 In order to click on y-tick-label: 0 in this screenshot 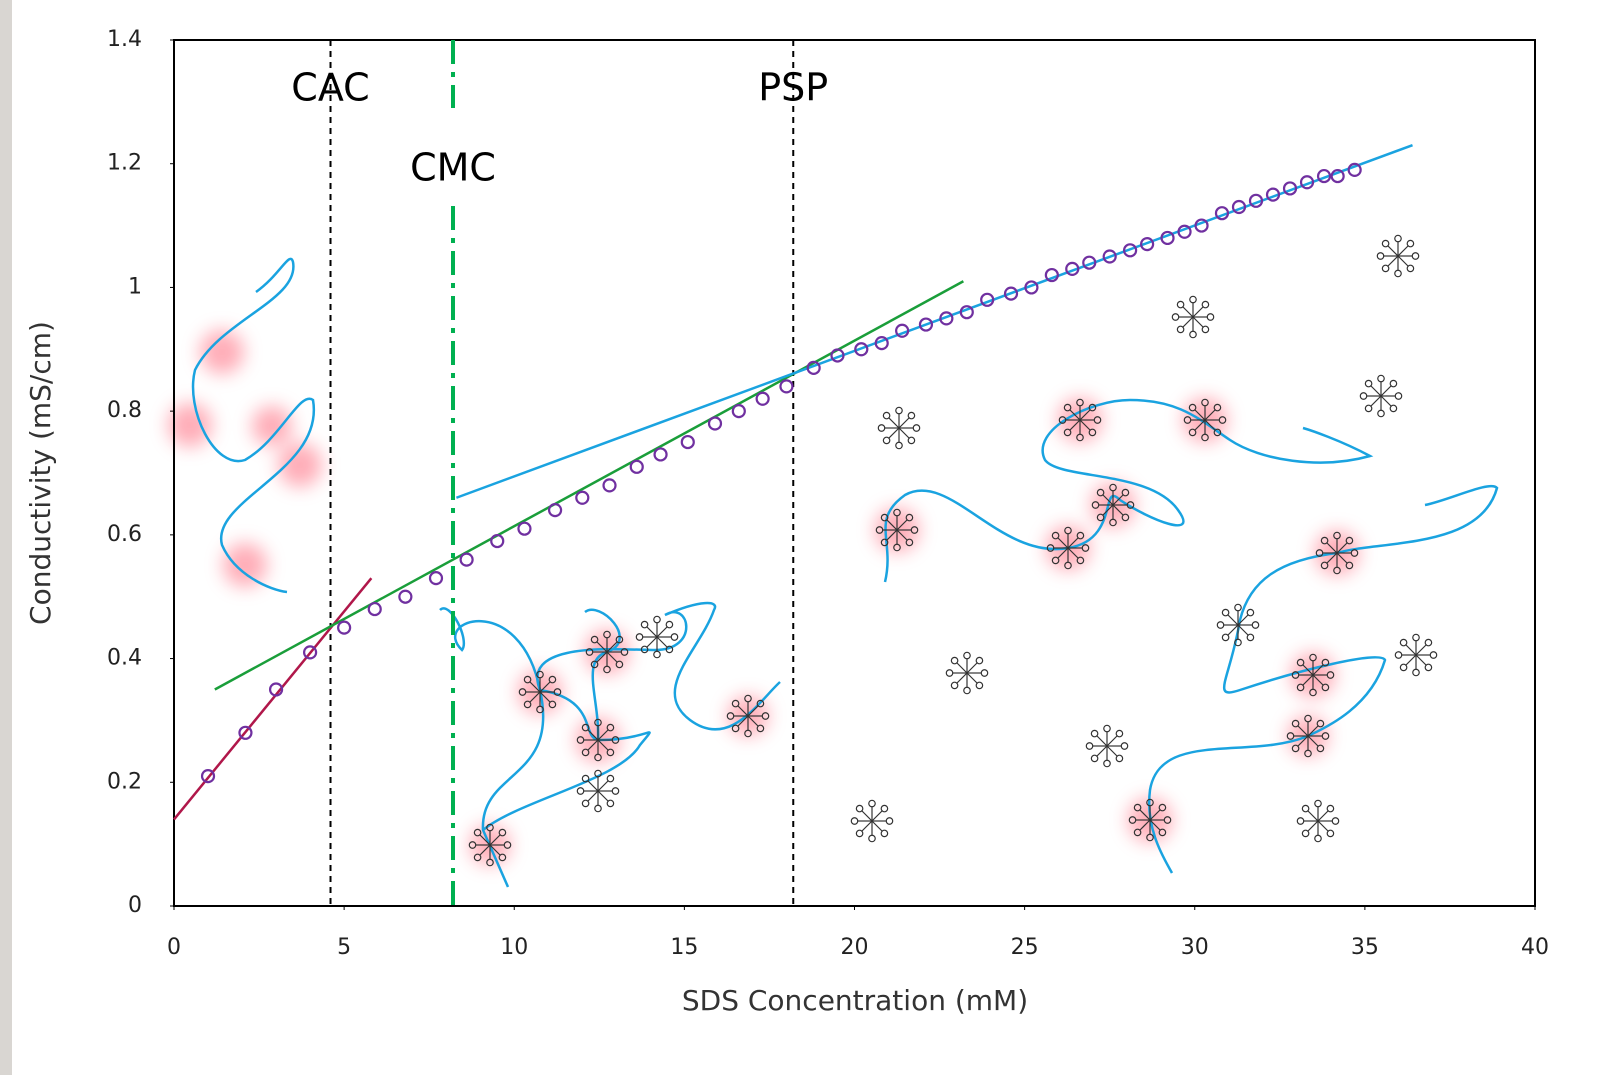, I will do `click(135, 905)`.